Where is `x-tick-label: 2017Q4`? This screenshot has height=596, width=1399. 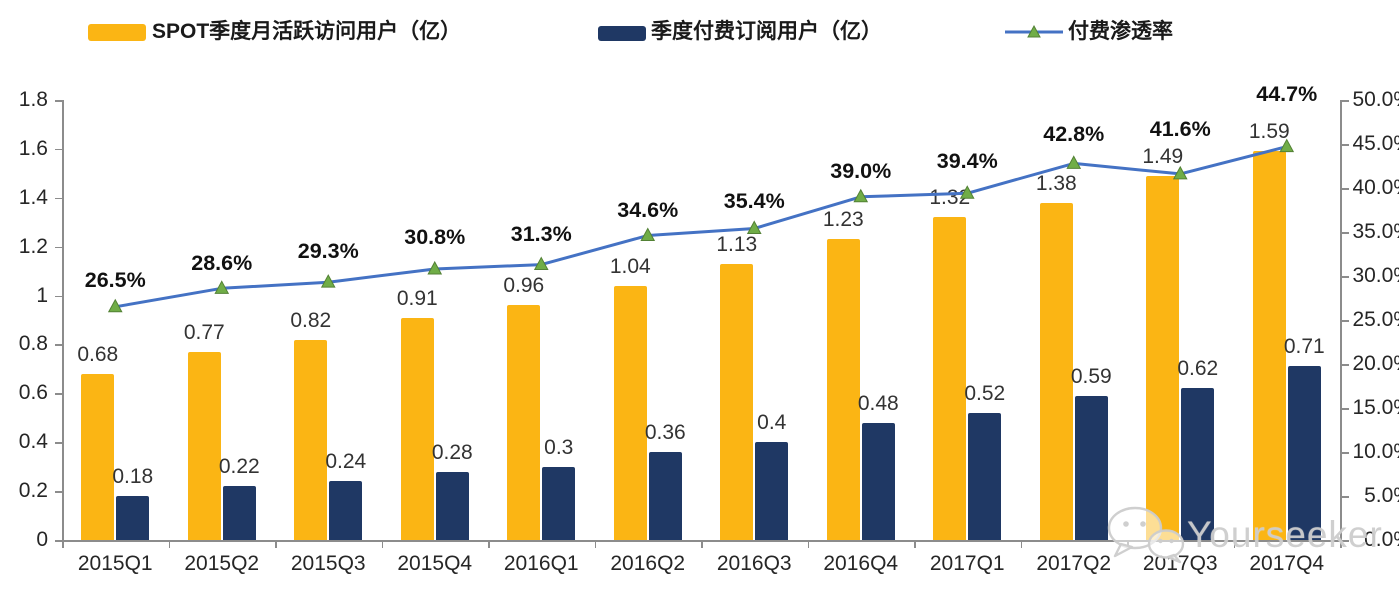
x-tick-label: 2017Q4 is located at coordinates (1287, 563).